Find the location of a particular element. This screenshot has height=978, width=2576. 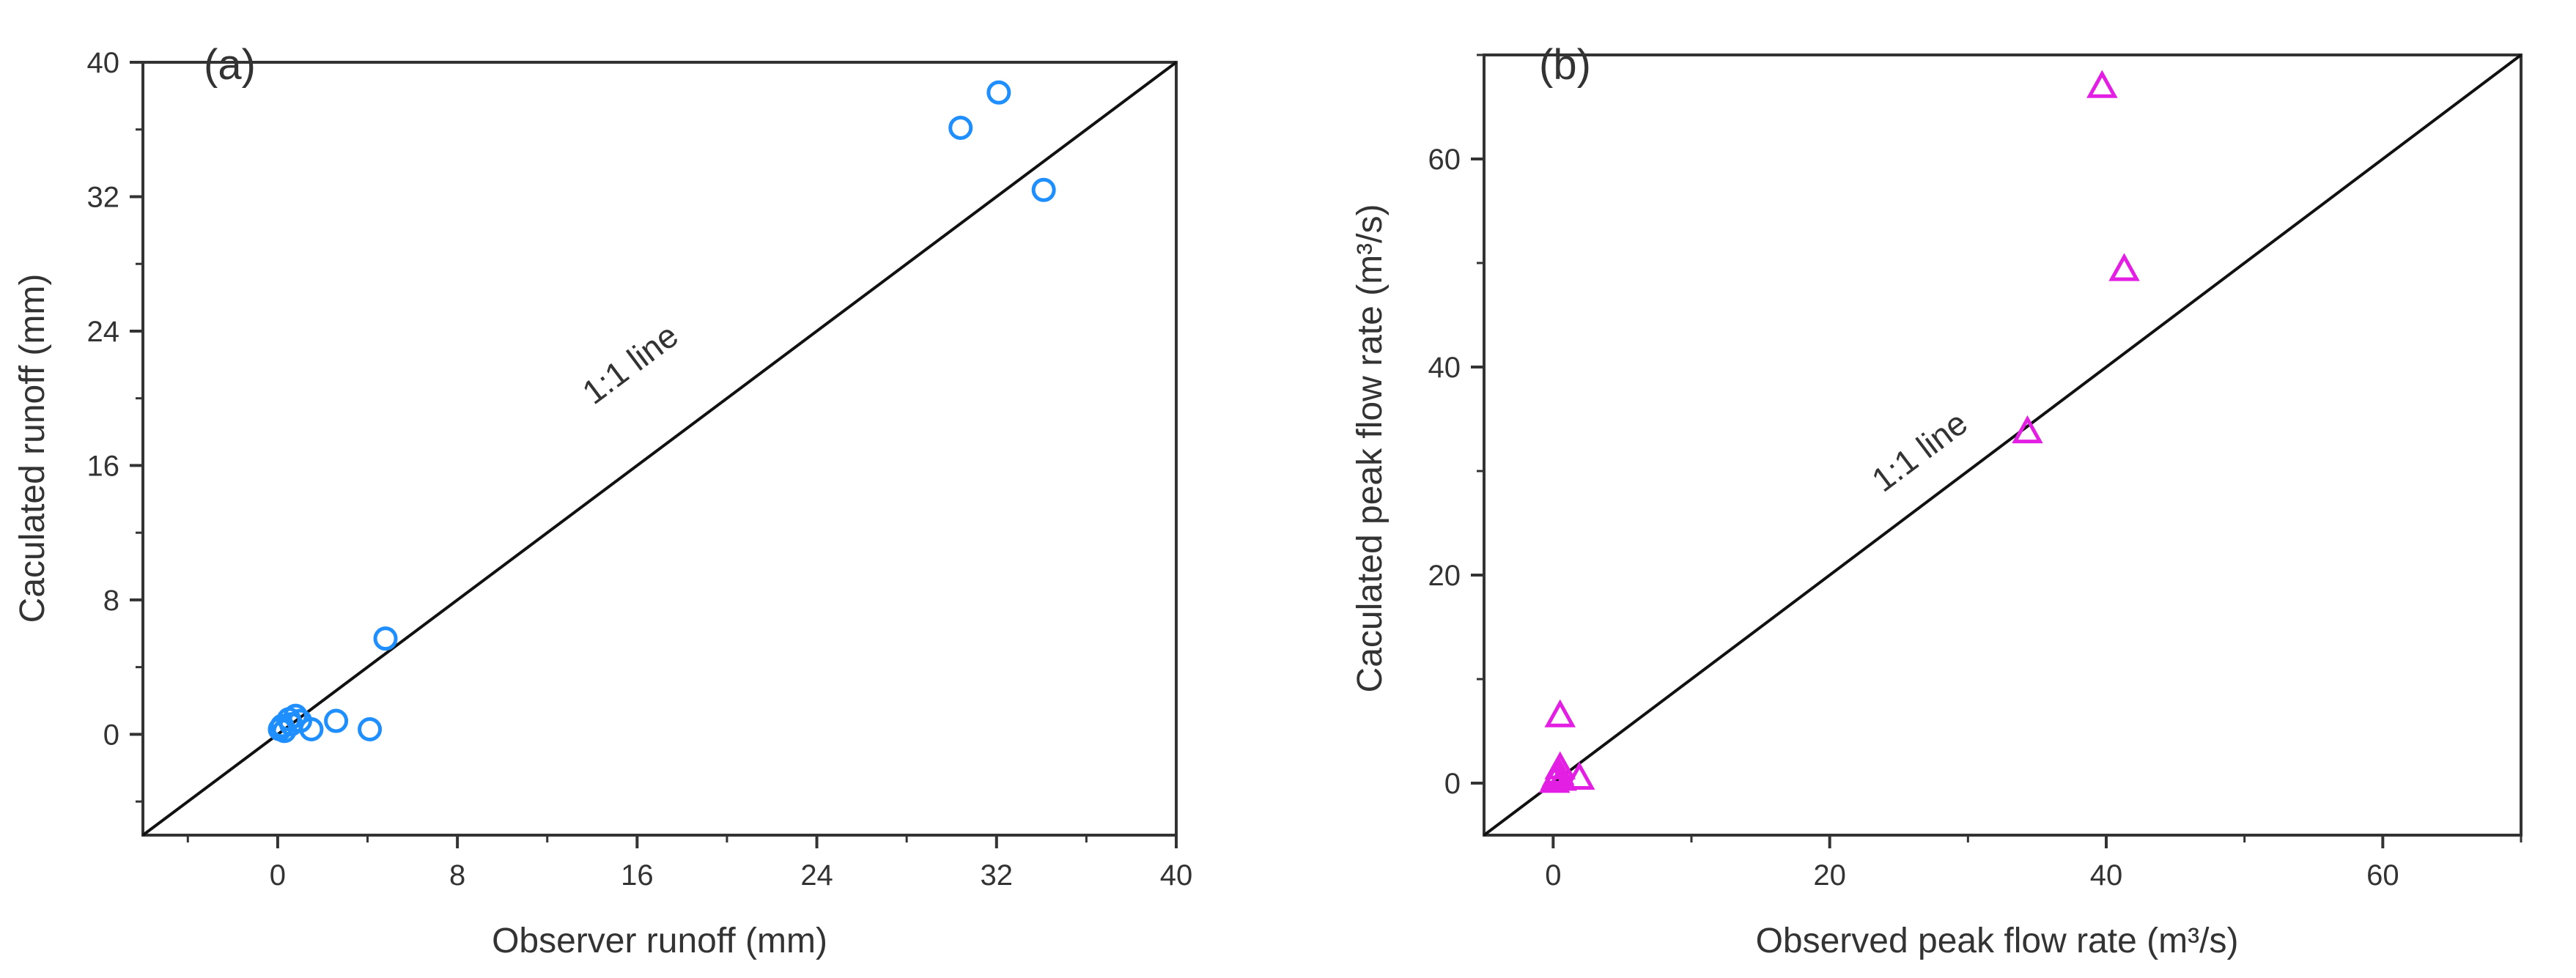

panel-b-y-tick-label: 40 is located at coordinates (1444, 368).